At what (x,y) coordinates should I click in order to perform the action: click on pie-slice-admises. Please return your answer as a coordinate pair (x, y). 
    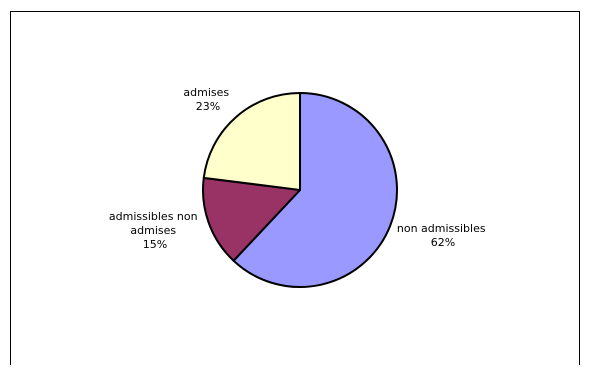
    Looking at the image, I should click on (251, 141).